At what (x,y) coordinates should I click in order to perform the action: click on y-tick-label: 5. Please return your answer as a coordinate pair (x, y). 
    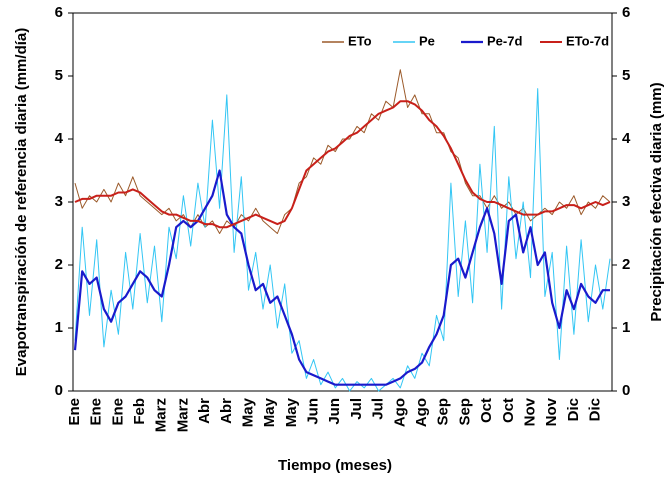
    Looking at the image, I should click on (59, 75).